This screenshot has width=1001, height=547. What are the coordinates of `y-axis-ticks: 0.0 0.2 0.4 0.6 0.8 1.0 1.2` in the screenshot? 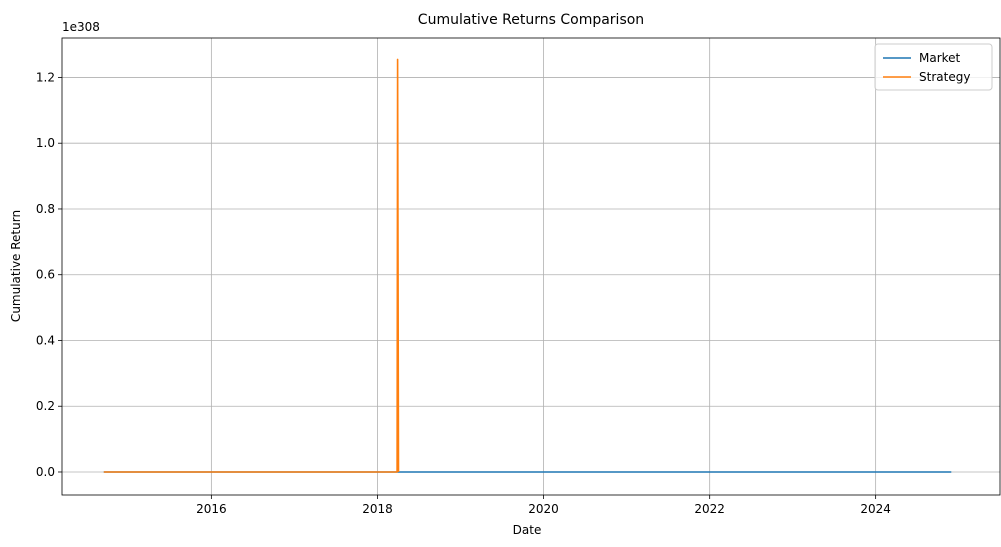 It's located at (49, 274).